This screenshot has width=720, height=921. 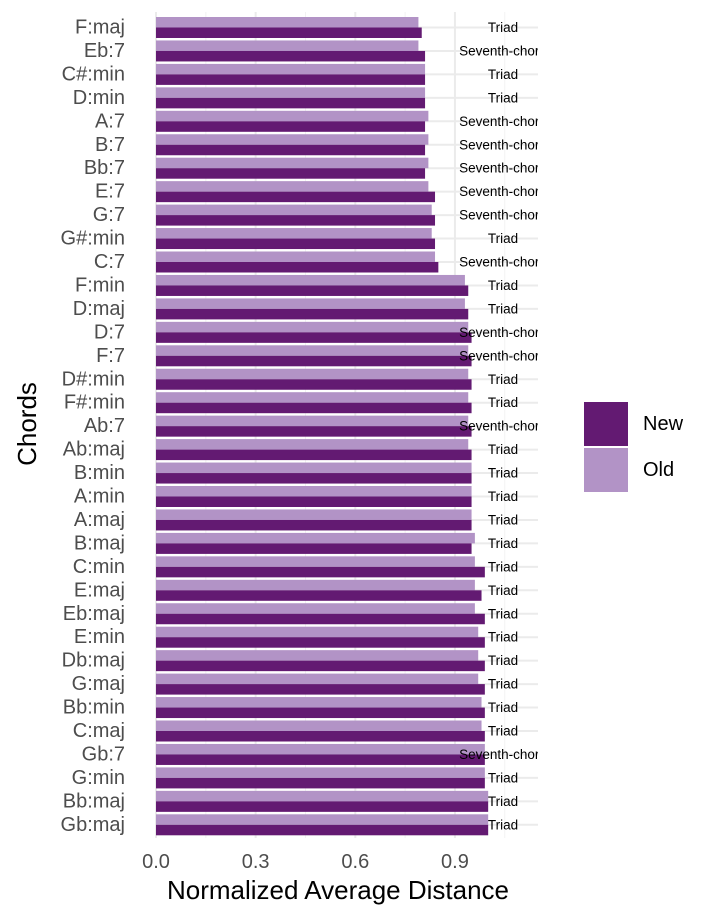 I want to click on x-tick-label: 0.0, so click(x=156, y=862).